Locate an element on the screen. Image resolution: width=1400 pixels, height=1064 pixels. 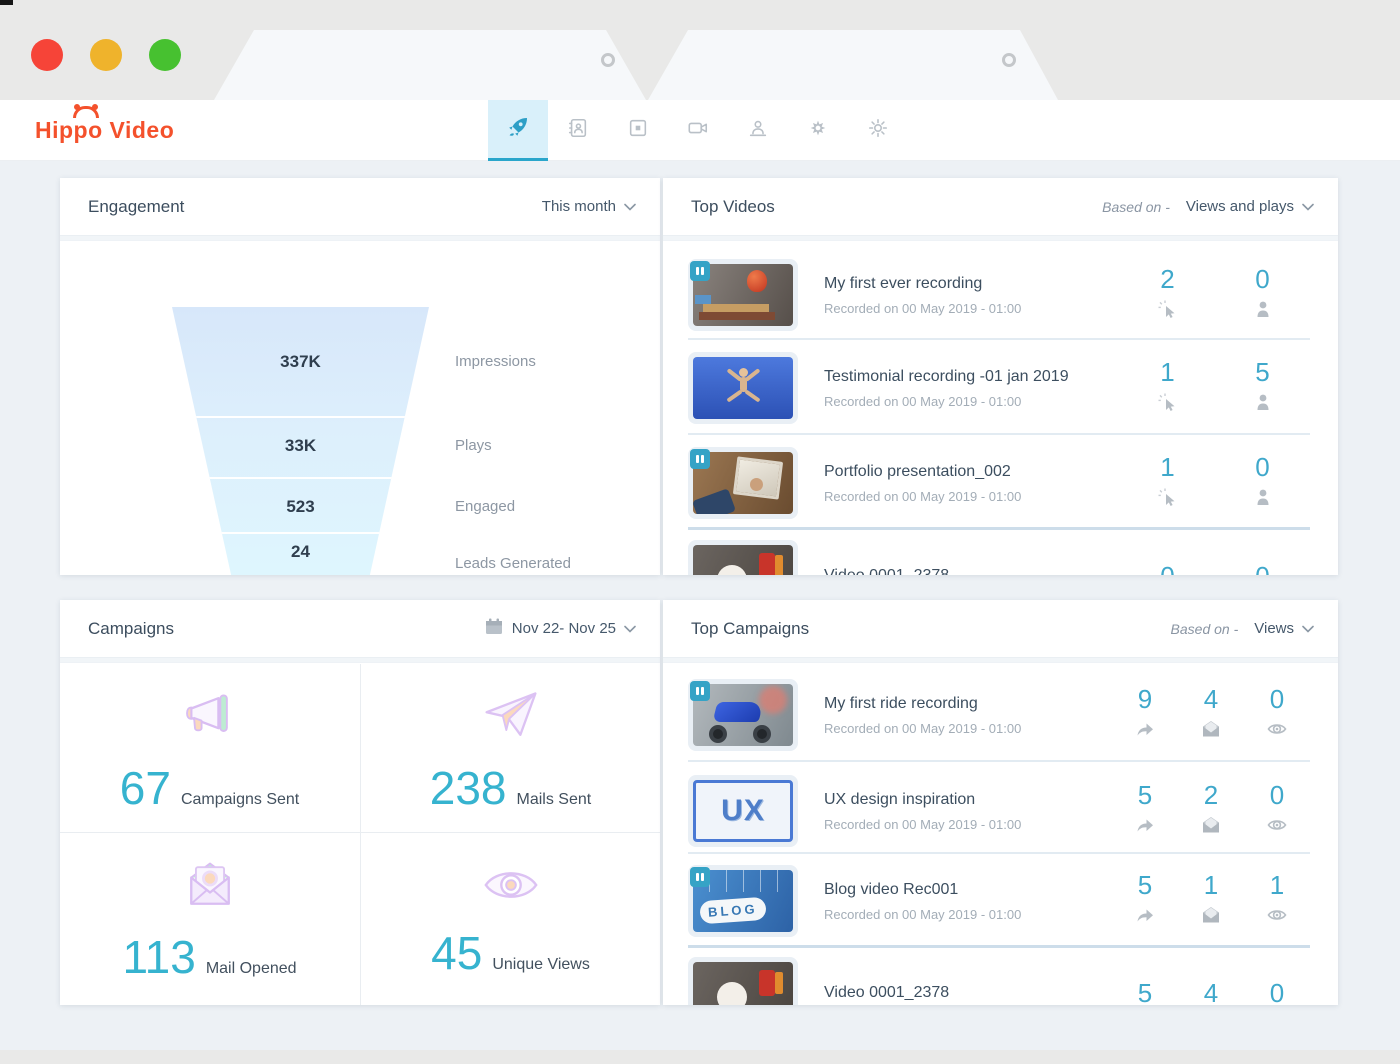
nav-contacts is located at coordinates (578, 130).